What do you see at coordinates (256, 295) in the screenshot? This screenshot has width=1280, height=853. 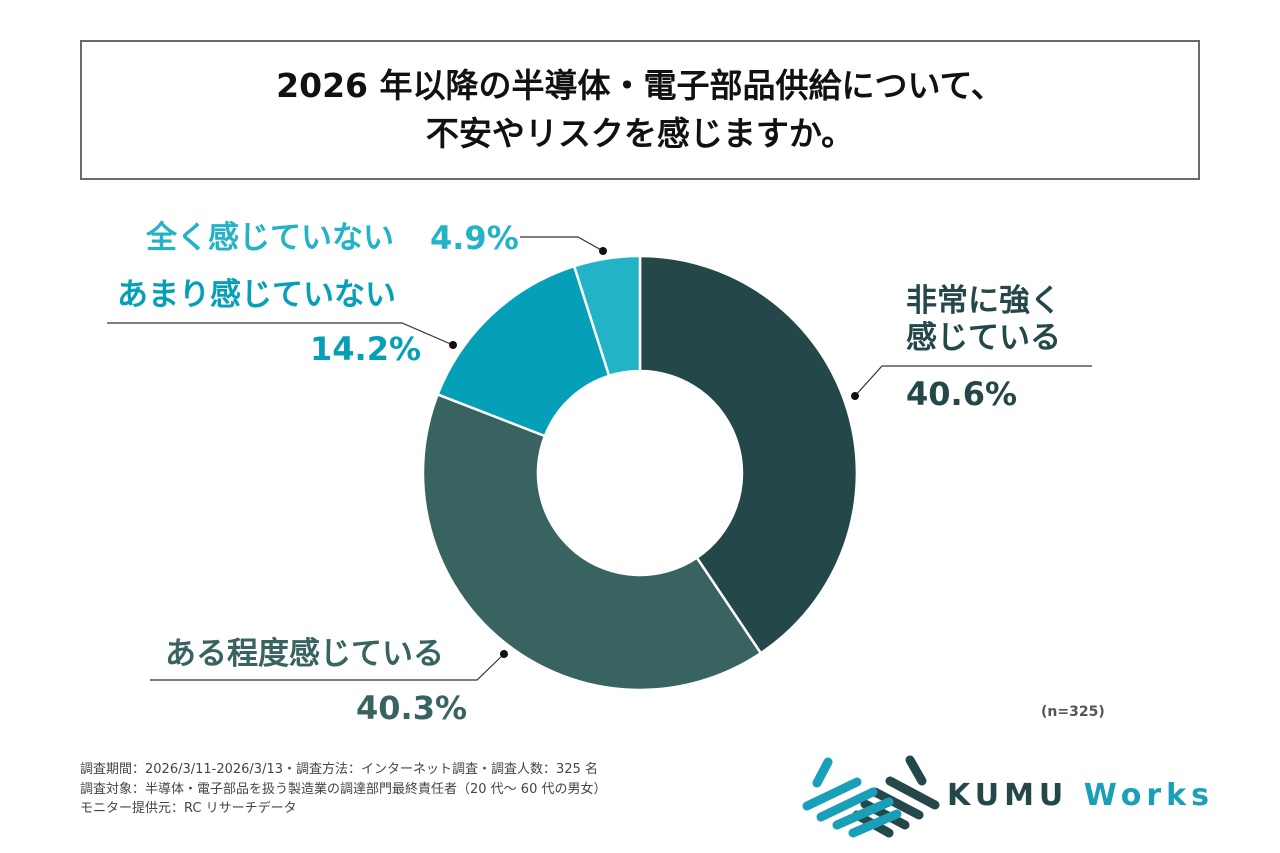 I see `label-little-text: あまり感じていない` at bounding box center [256, 295].